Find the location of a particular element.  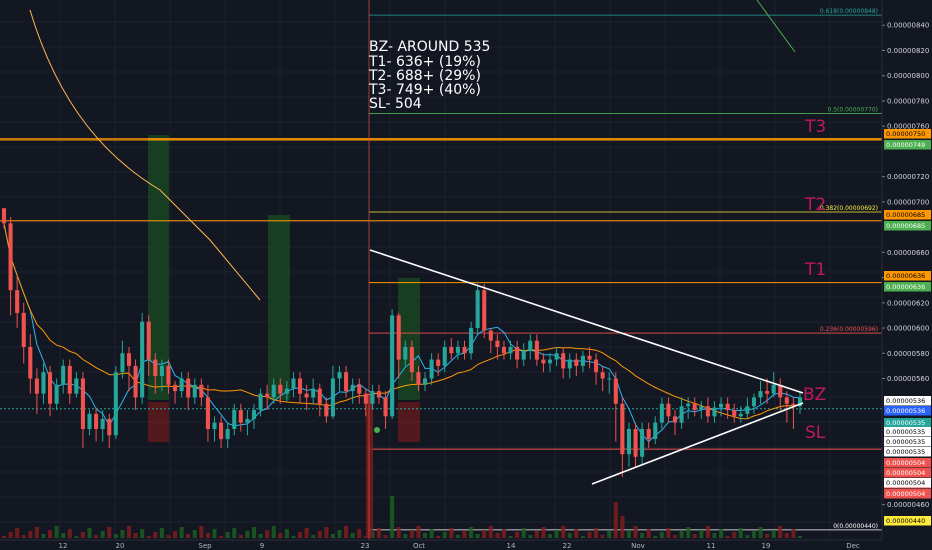

fib-label: 0.236(0.00000596) is located at coordinates (849, 329).